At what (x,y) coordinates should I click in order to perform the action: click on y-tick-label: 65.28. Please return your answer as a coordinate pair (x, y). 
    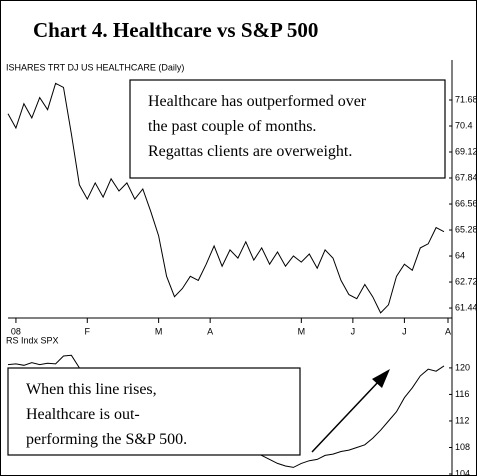
    Looking at the image, I should click on (466, 229).